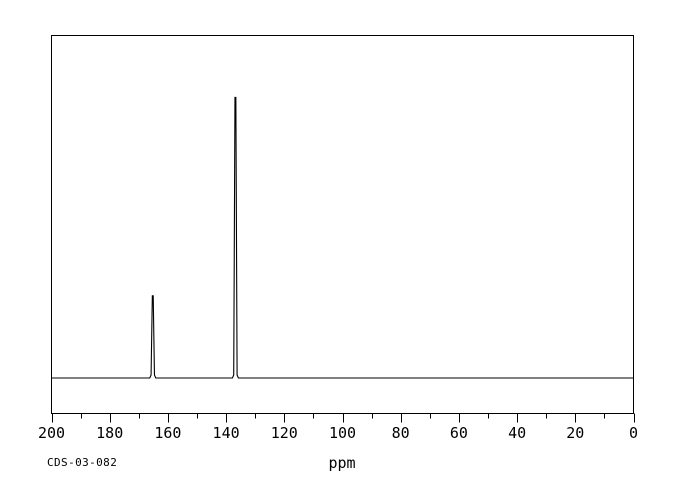 The height and width of the screenshot is (500, 680). What do you see at coordinates (167, 433) in the screenshot?
I see `x-tick-label-160: 160` at bounding box center [167, 433].